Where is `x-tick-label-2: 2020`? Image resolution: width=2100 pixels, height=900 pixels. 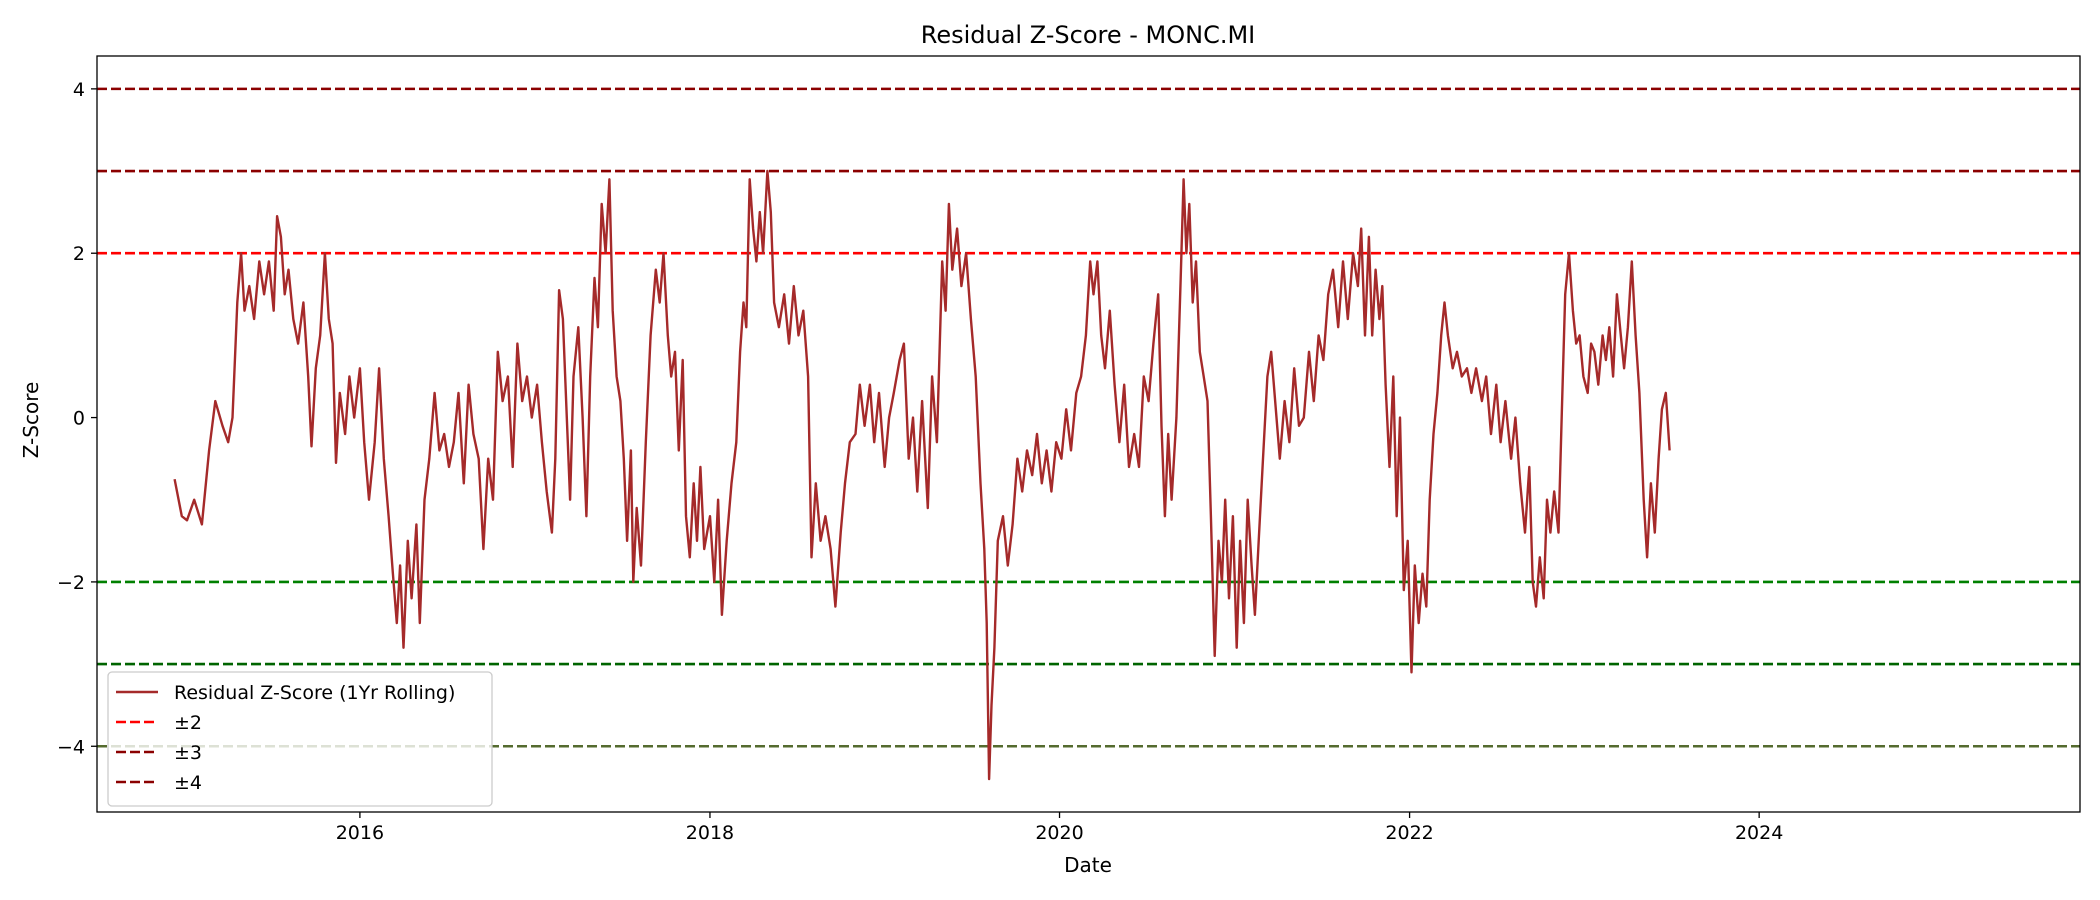
x-tick-label-2: 2020 is located at coordinates (1059, 833).